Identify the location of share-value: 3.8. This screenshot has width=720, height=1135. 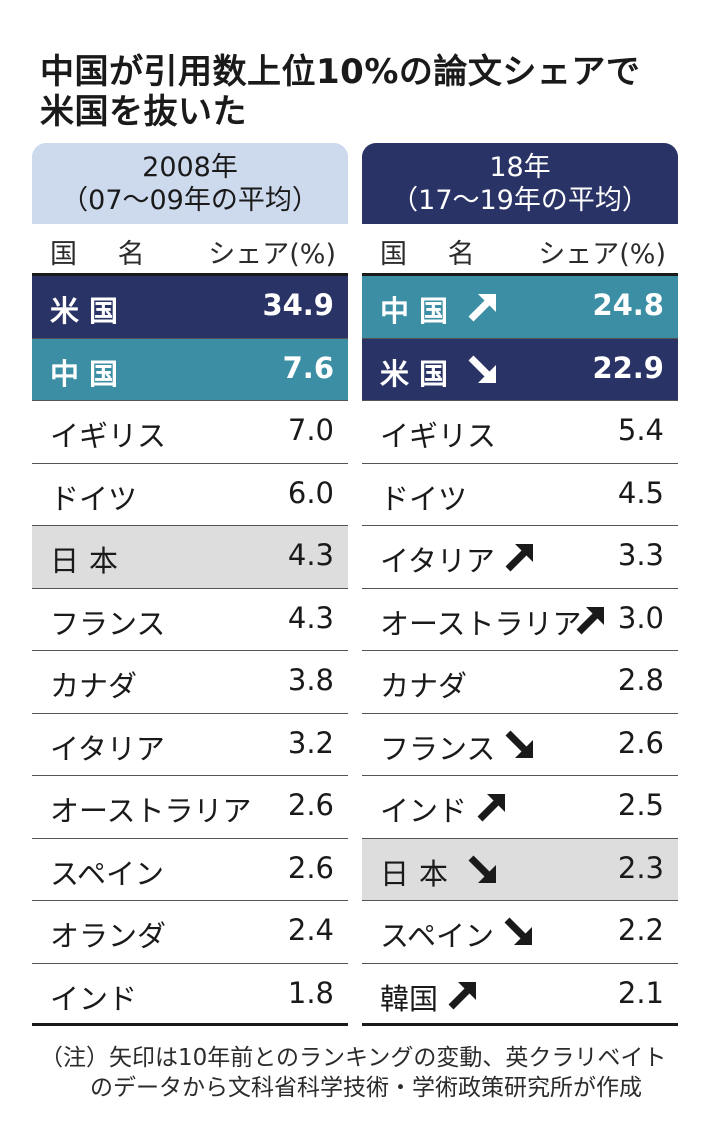
(310, 680).